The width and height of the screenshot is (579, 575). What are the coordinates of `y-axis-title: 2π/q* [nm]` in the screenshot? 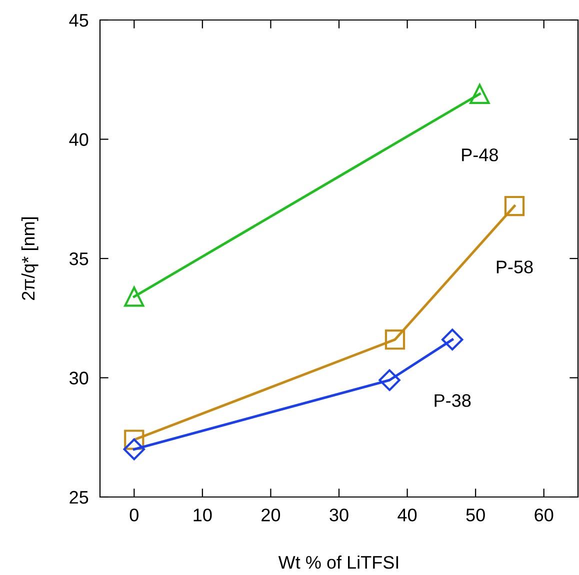 It's located at (29, 258).